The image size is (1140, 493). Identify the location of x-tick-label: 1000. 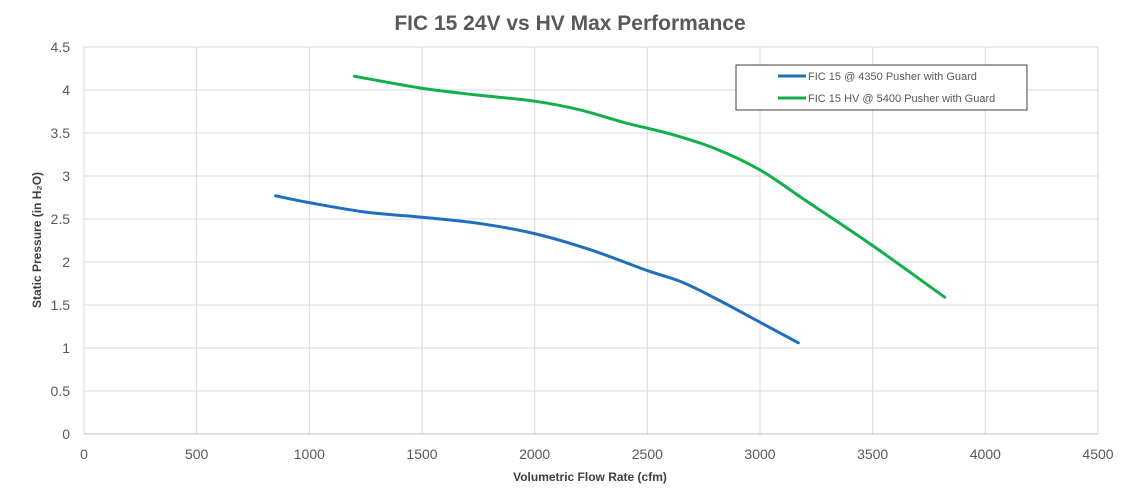
(309, 454).